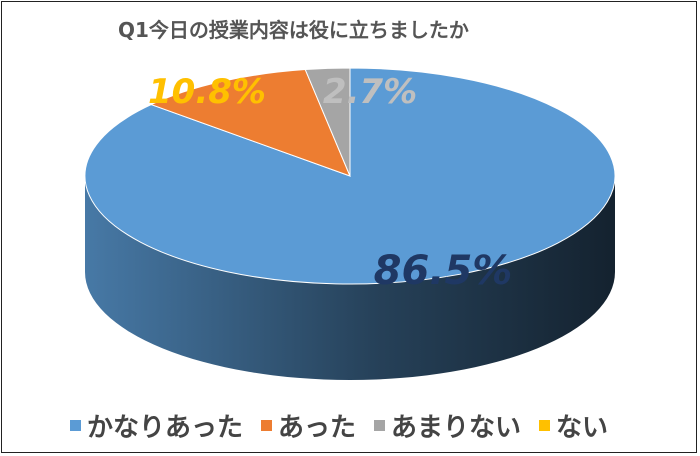 The image size is (700, 456). Describe the element at coordinates (327, 122) in the screenshot. I see `pie-slice-amari-nai` at that location.